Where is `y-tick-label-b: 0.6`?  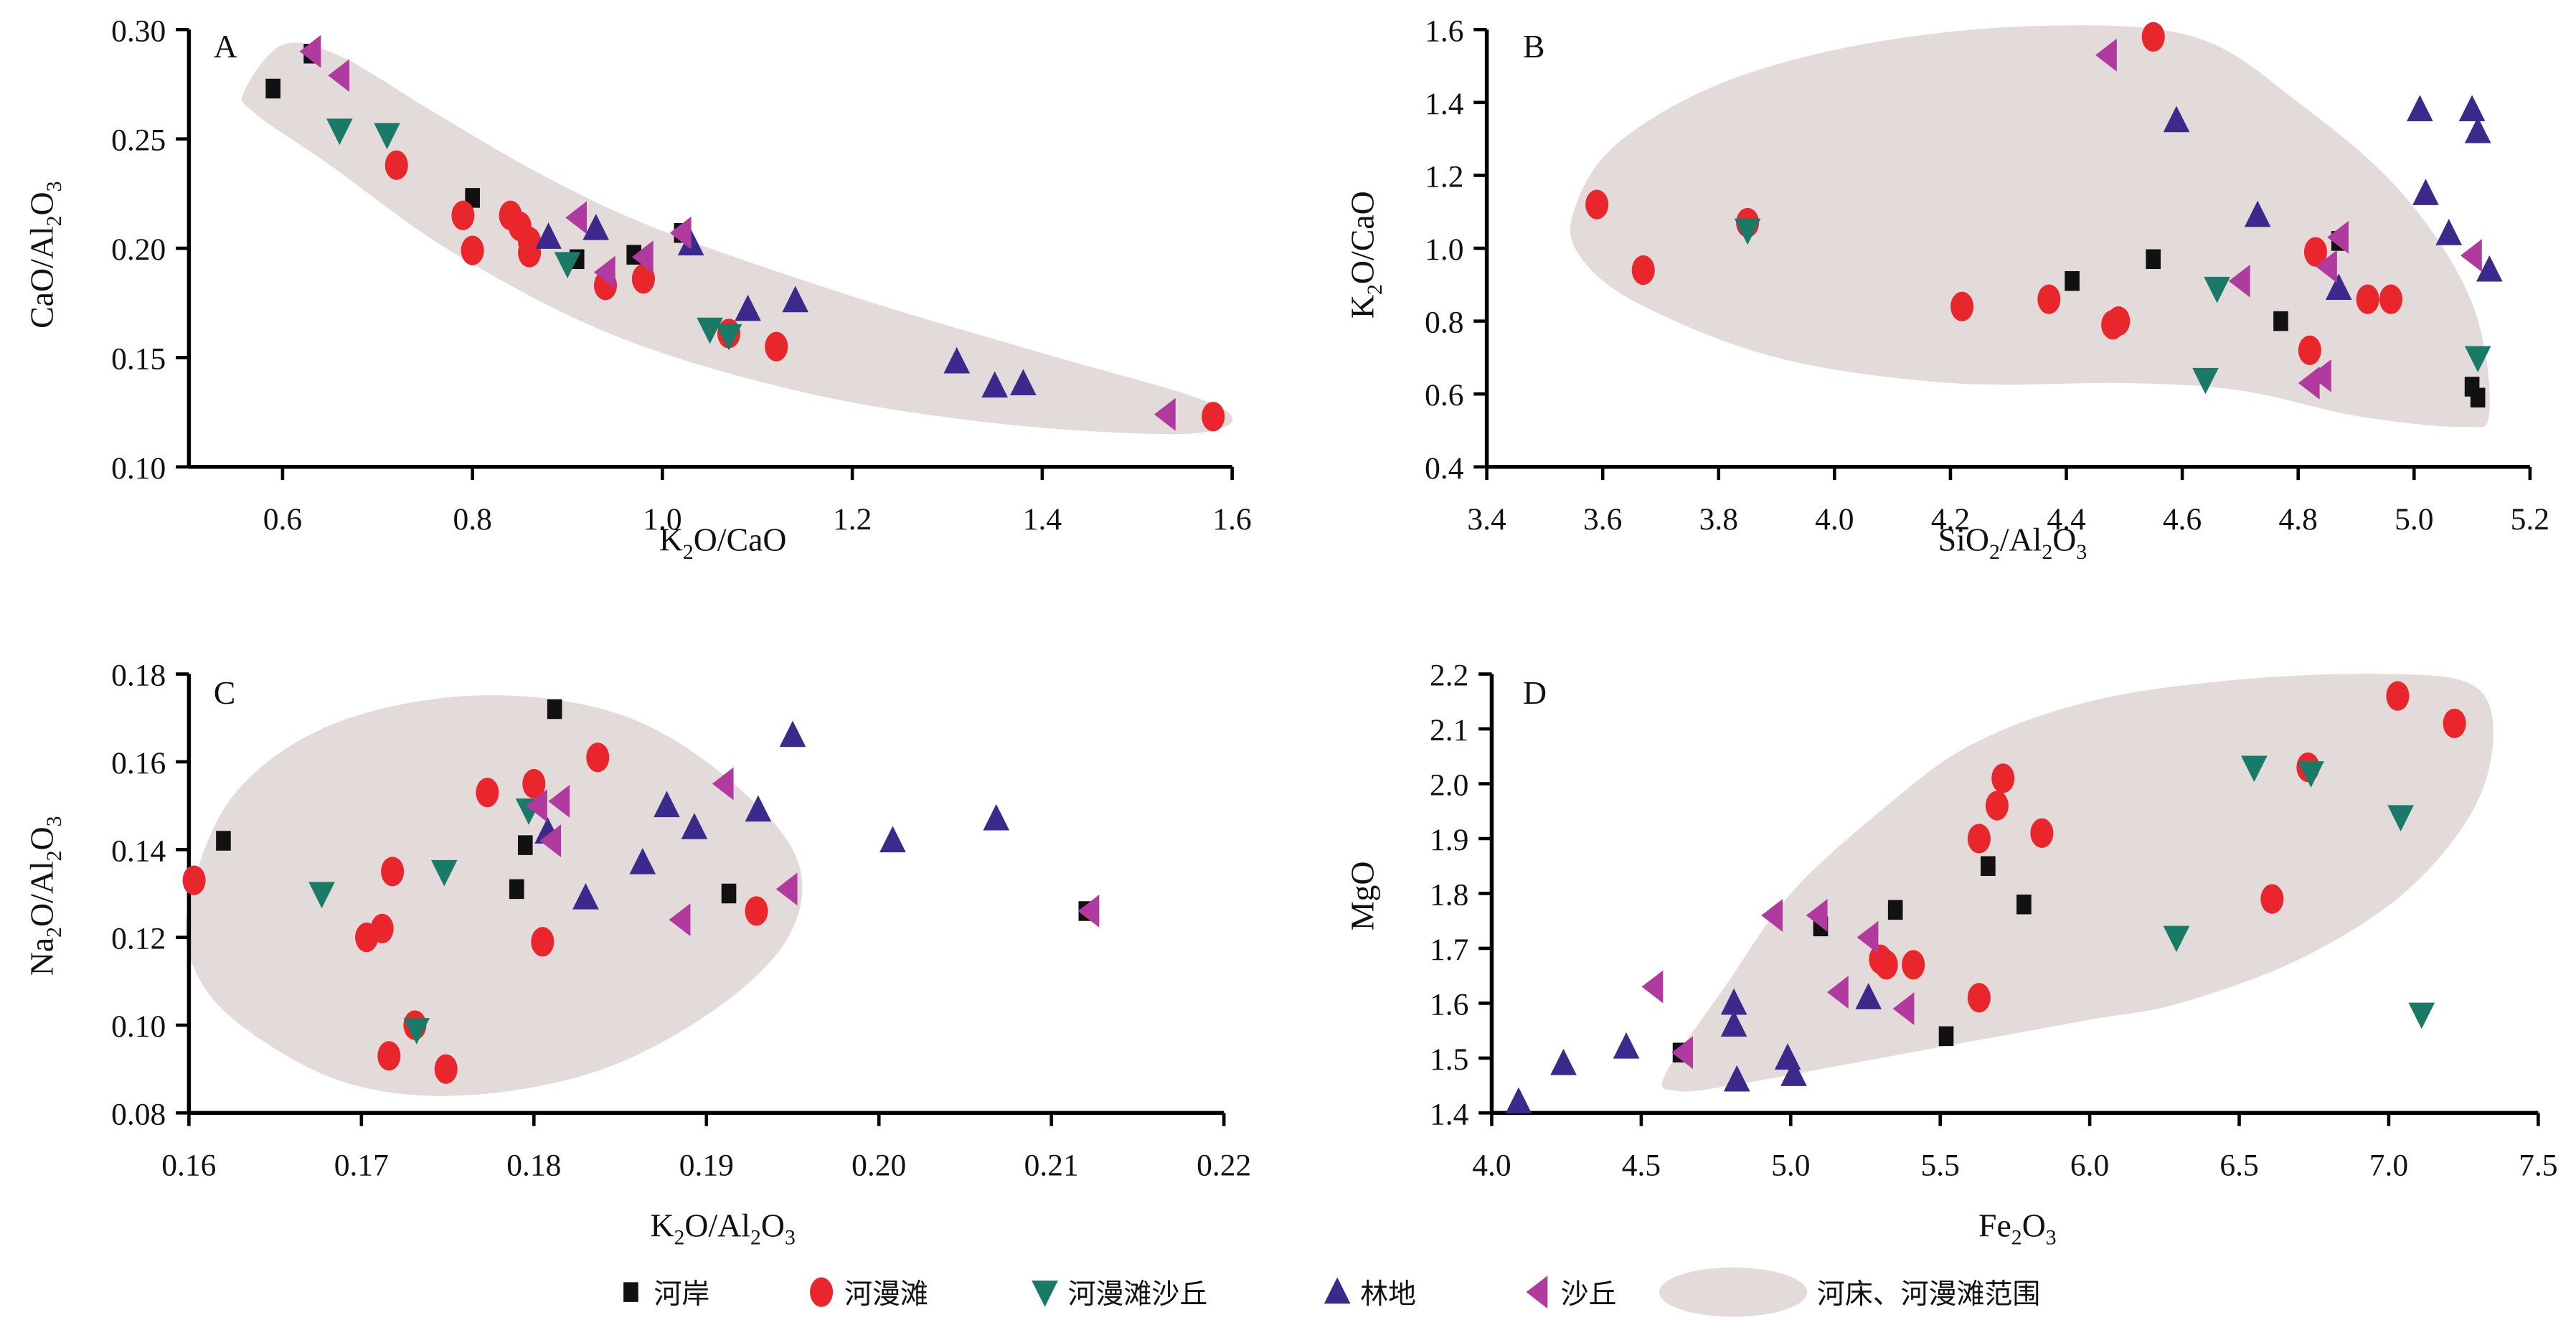 y-tick-label-b: 0.6 is located at coordinates (1444, 395).